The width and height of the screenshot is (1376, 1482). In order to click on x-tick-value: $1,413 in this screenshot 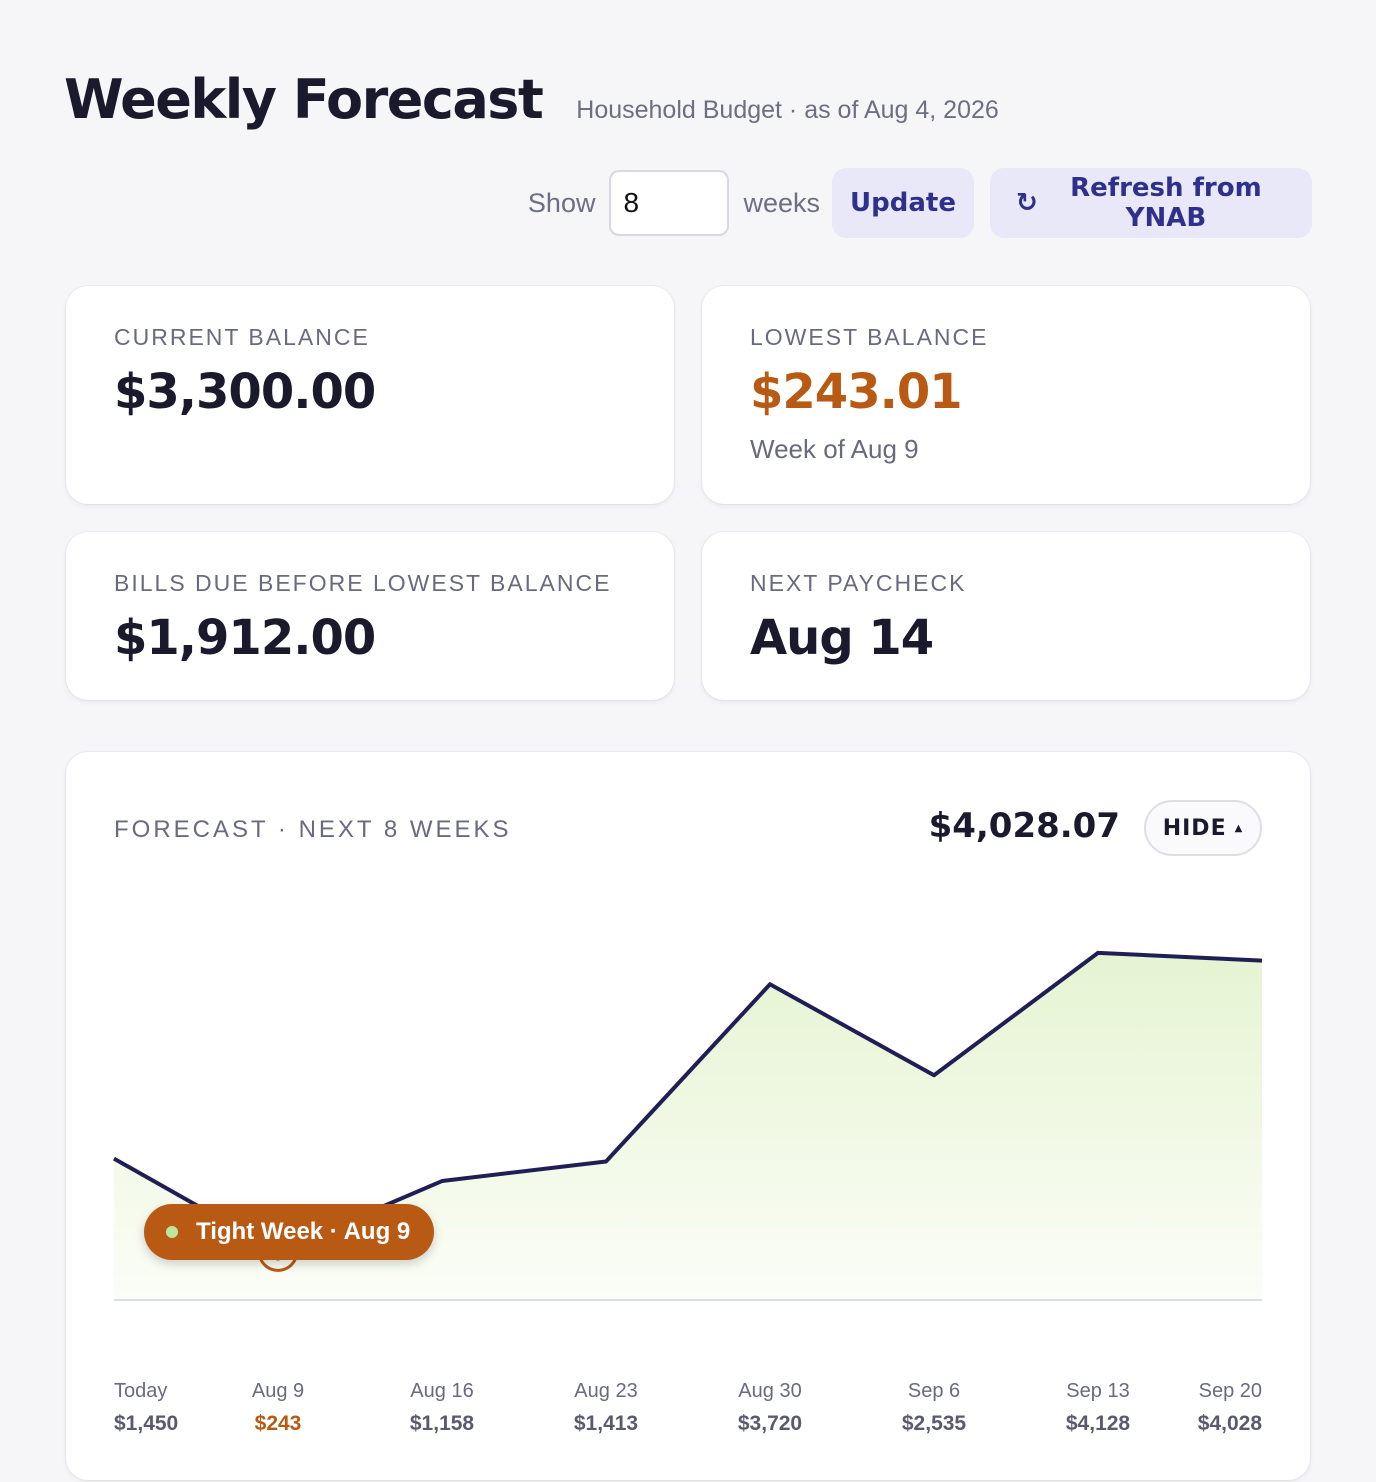, I will do `click(606, 1423)`.